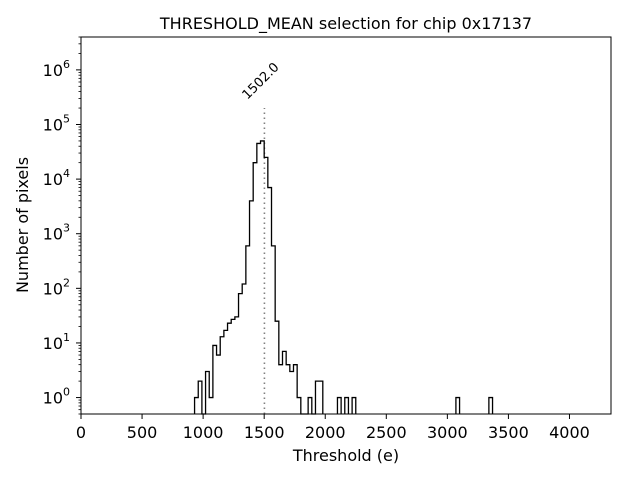 The height and width of the screenshot is (480, 640). What do you see at coordinates (386, 432) in the screenshot?
I see `x-tick-label: 2500` at bounding box center [386, 432].